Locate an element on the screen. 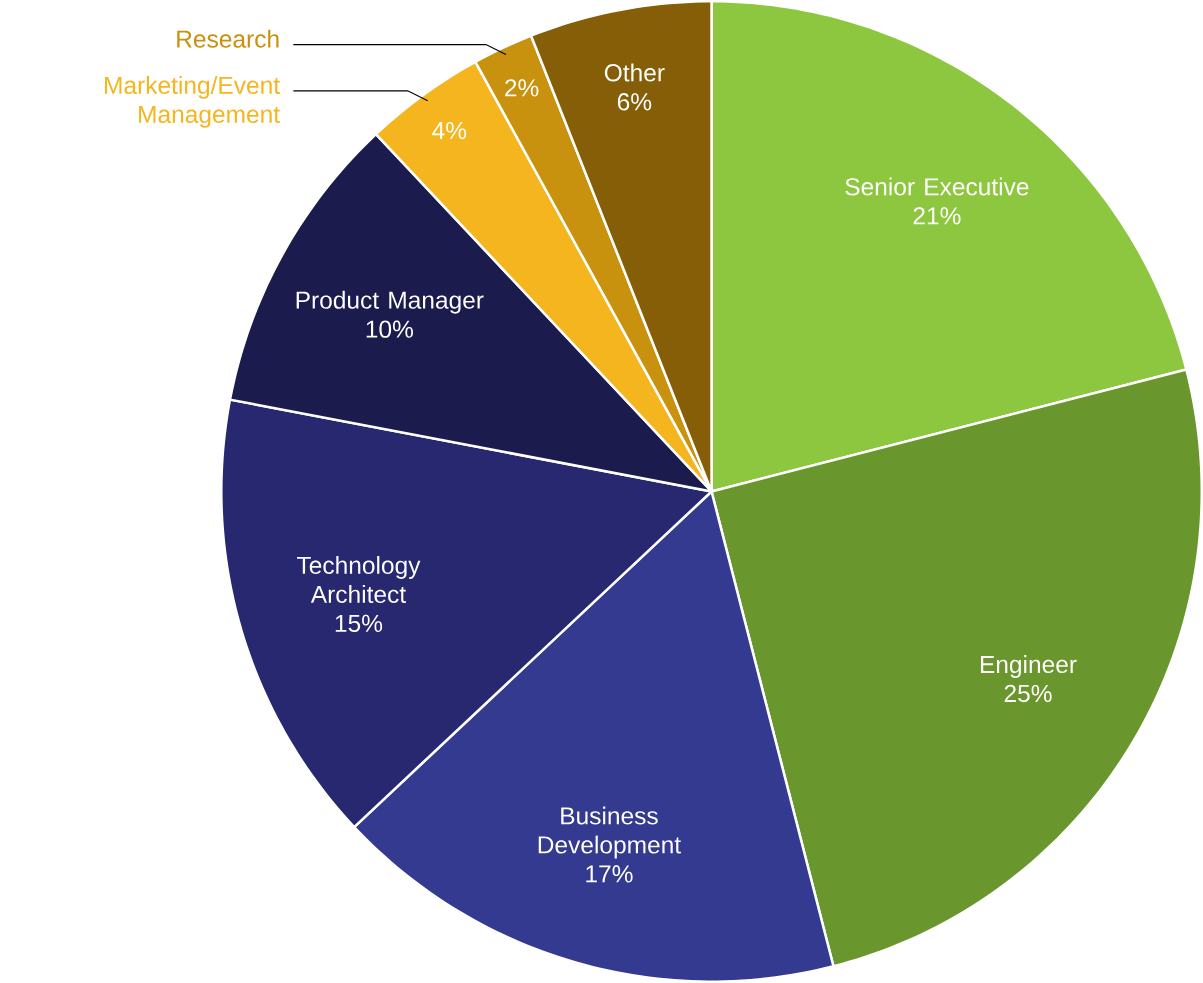  data-label: 15% is located at coordinates (359, 623).